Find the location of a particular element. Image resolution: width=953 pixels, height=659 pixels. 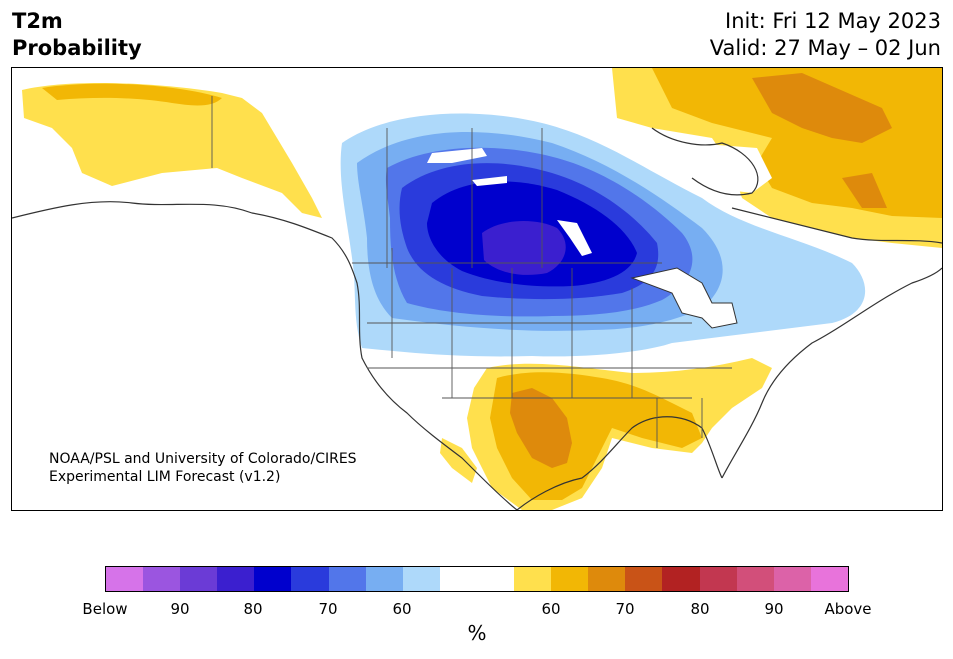

colorbar-tick-label: Below is located at coordinates (105, 609).